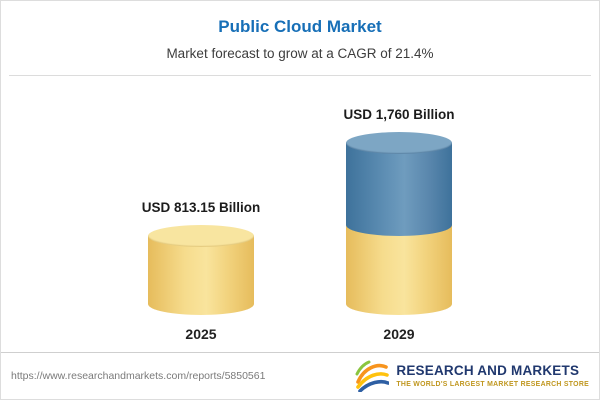 This screenshot has width=600, height=400. I want to click on page-title: Public Cloud Market, so click(300, 26).